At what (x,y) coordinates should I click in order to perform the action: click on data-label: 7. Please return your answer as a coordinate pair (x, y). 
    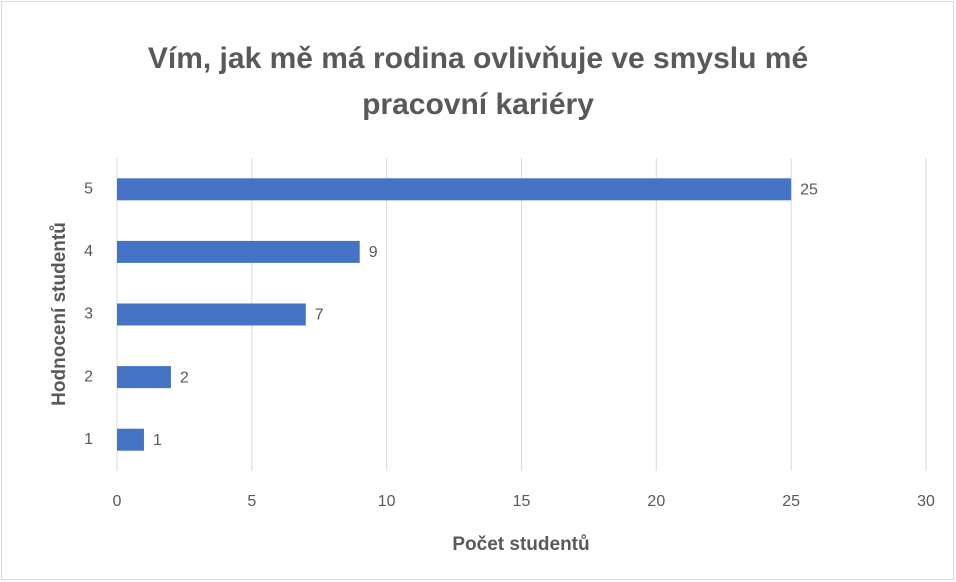
    Looking at the image, I should click on (319, 315).